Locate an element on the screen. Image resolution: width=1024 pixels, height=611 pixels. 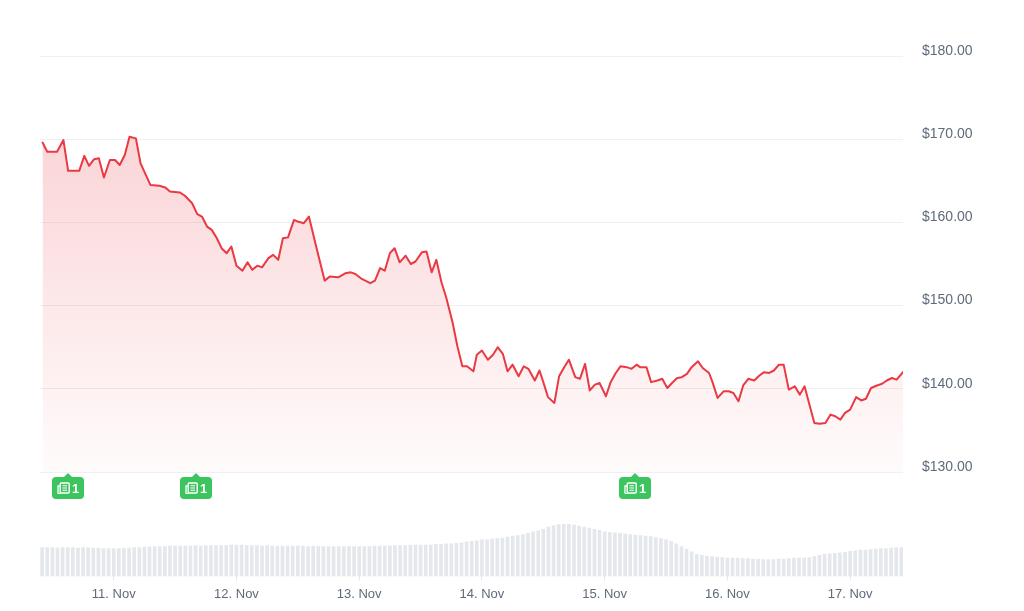
y-tick-label: $130.00 is located at coordinates (947, 465).